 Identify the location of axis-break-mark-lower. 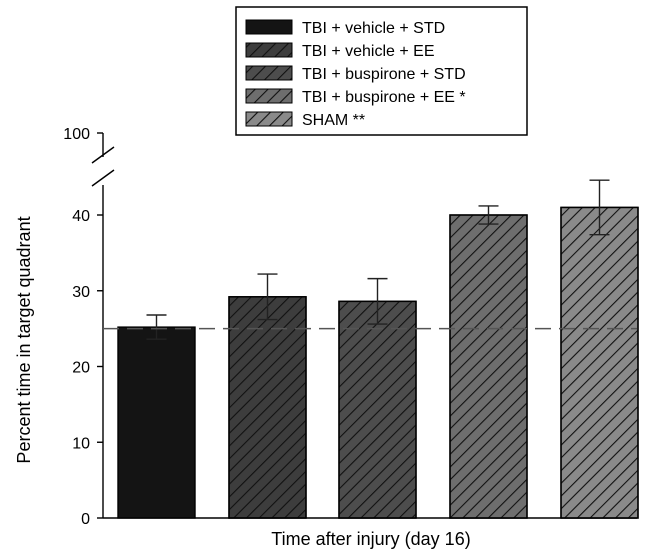
(103, 178).